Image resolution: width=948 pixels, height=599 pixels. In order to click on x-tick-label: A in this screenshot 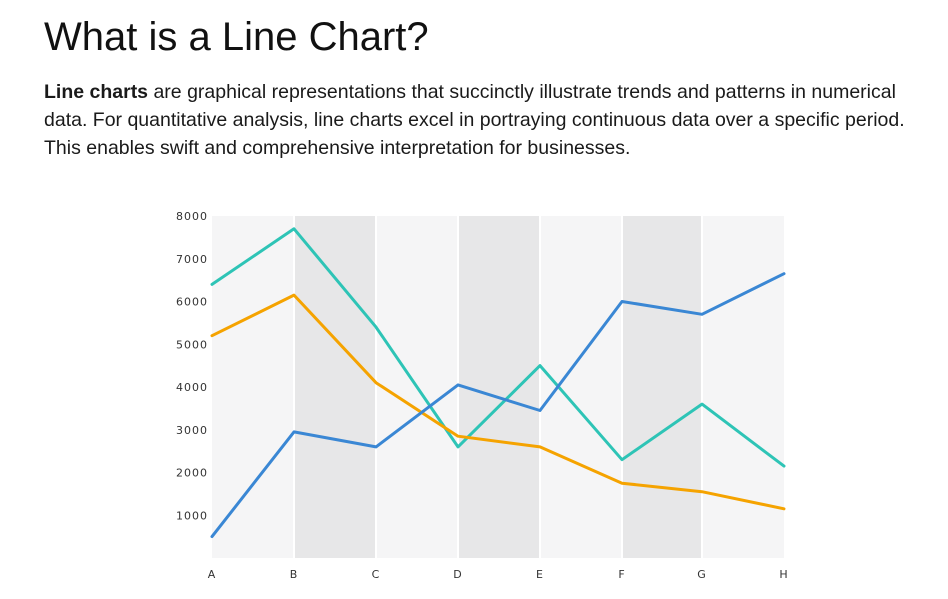, I will do `click(212, 574)`.